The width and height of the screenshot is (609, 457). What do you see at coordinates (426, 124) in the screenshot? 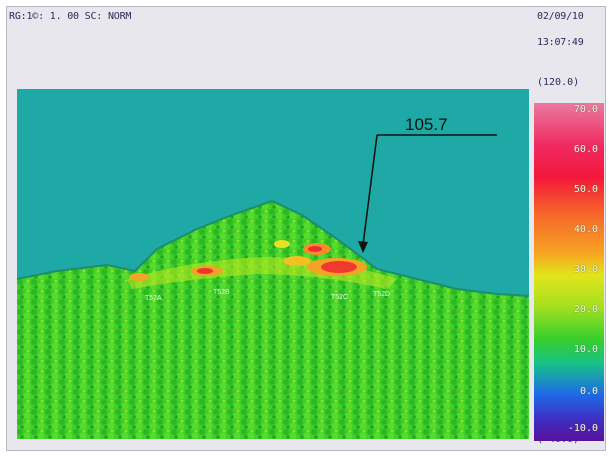
I see `hotspot-temperature-callout: 105.7` at bounding box center [426, 124].